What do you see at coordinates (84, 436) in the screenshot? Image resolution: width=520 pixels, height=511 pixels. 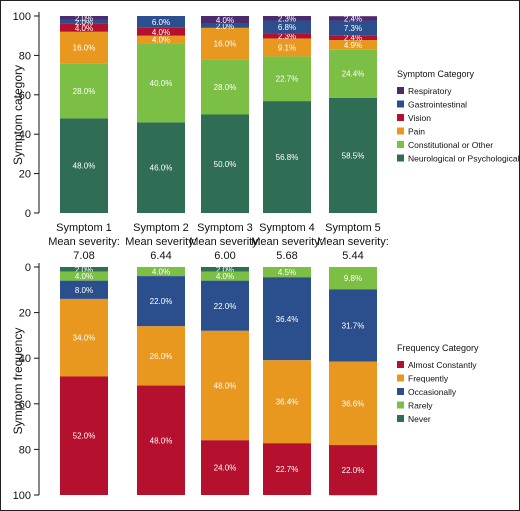 I see `data-label: 52.0%` at bounding box center [84, 436].